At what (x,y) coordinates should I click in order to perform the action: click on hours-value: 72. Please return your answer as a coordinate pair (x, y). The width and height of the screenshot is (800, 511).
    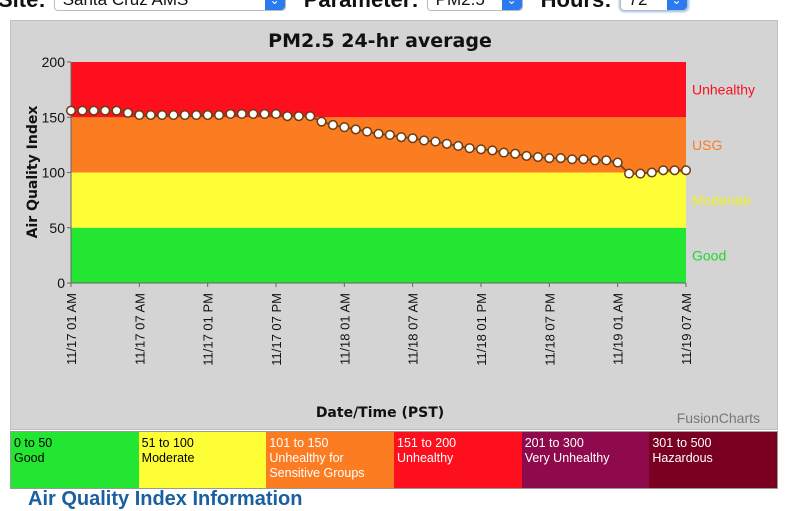
    Looking at the image, I should click on (638, 5).